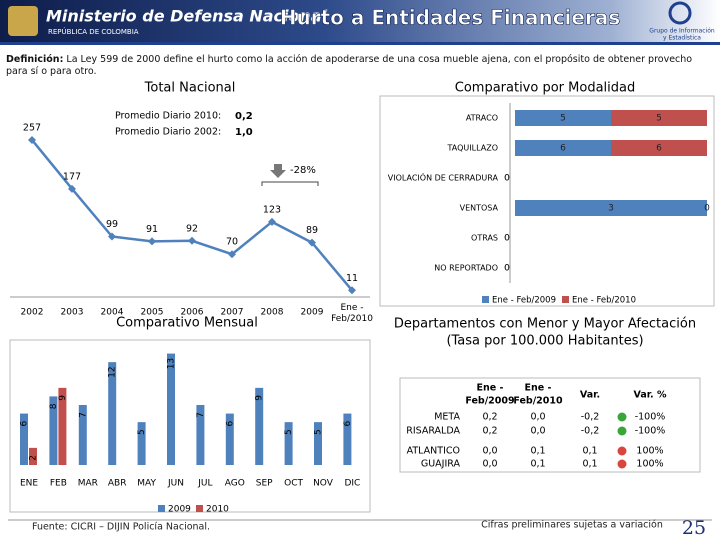  I want to click on x-tick-label: JUN, so click(175, 484).